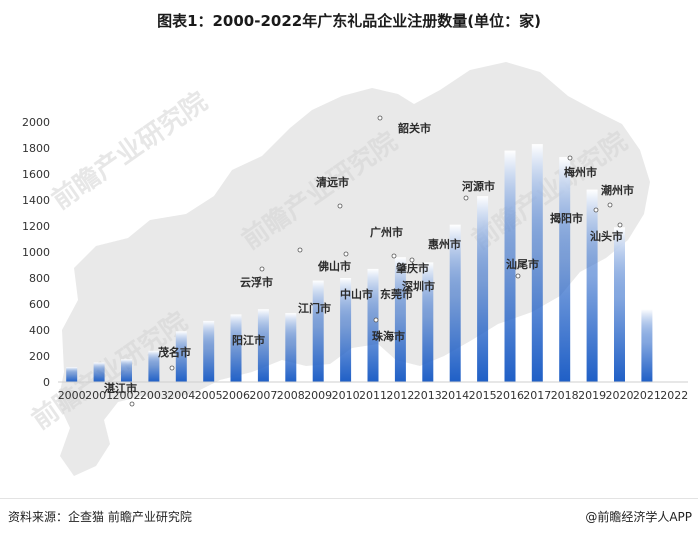 Image resolution: width=698 pixels, height=537 pixels. What do you see at coordinates (522, 264) in the screenshot?
I see `city-label: 汕尾市` at bounding box center [522, 264].